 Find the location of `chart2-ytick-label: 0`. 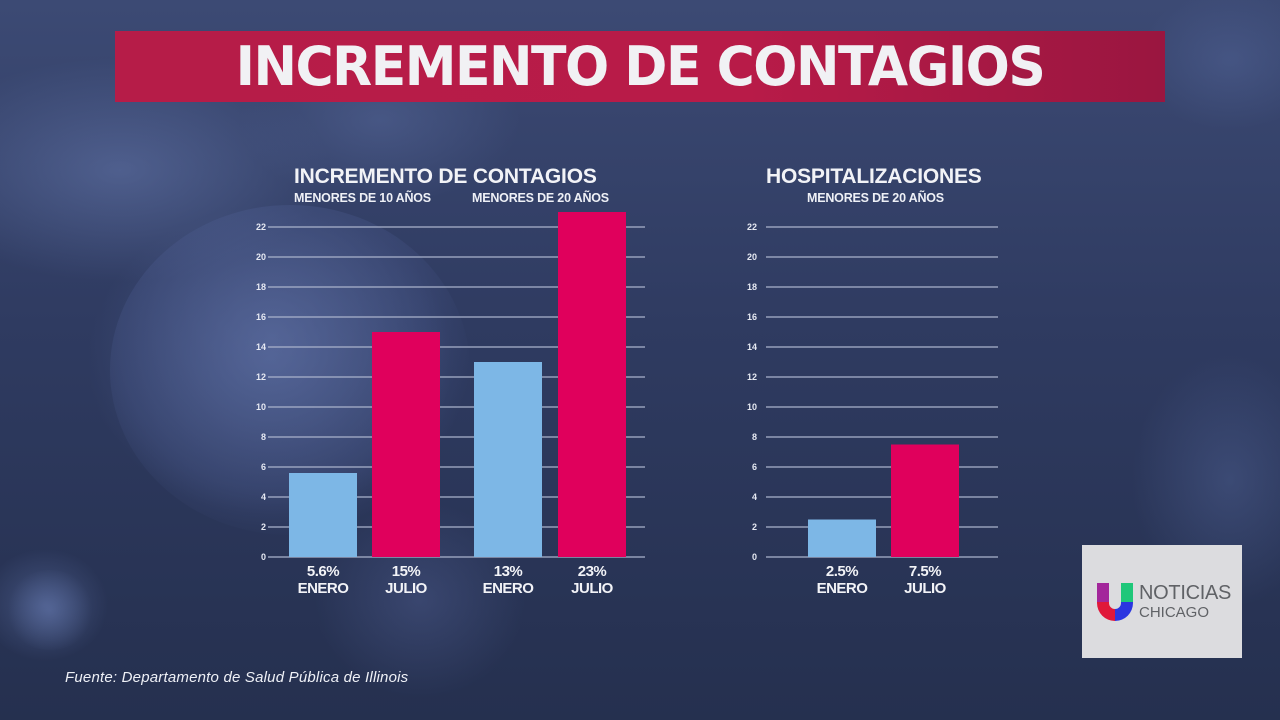

chart2-ytick-label: 0 is located at coordinates (754, 557).